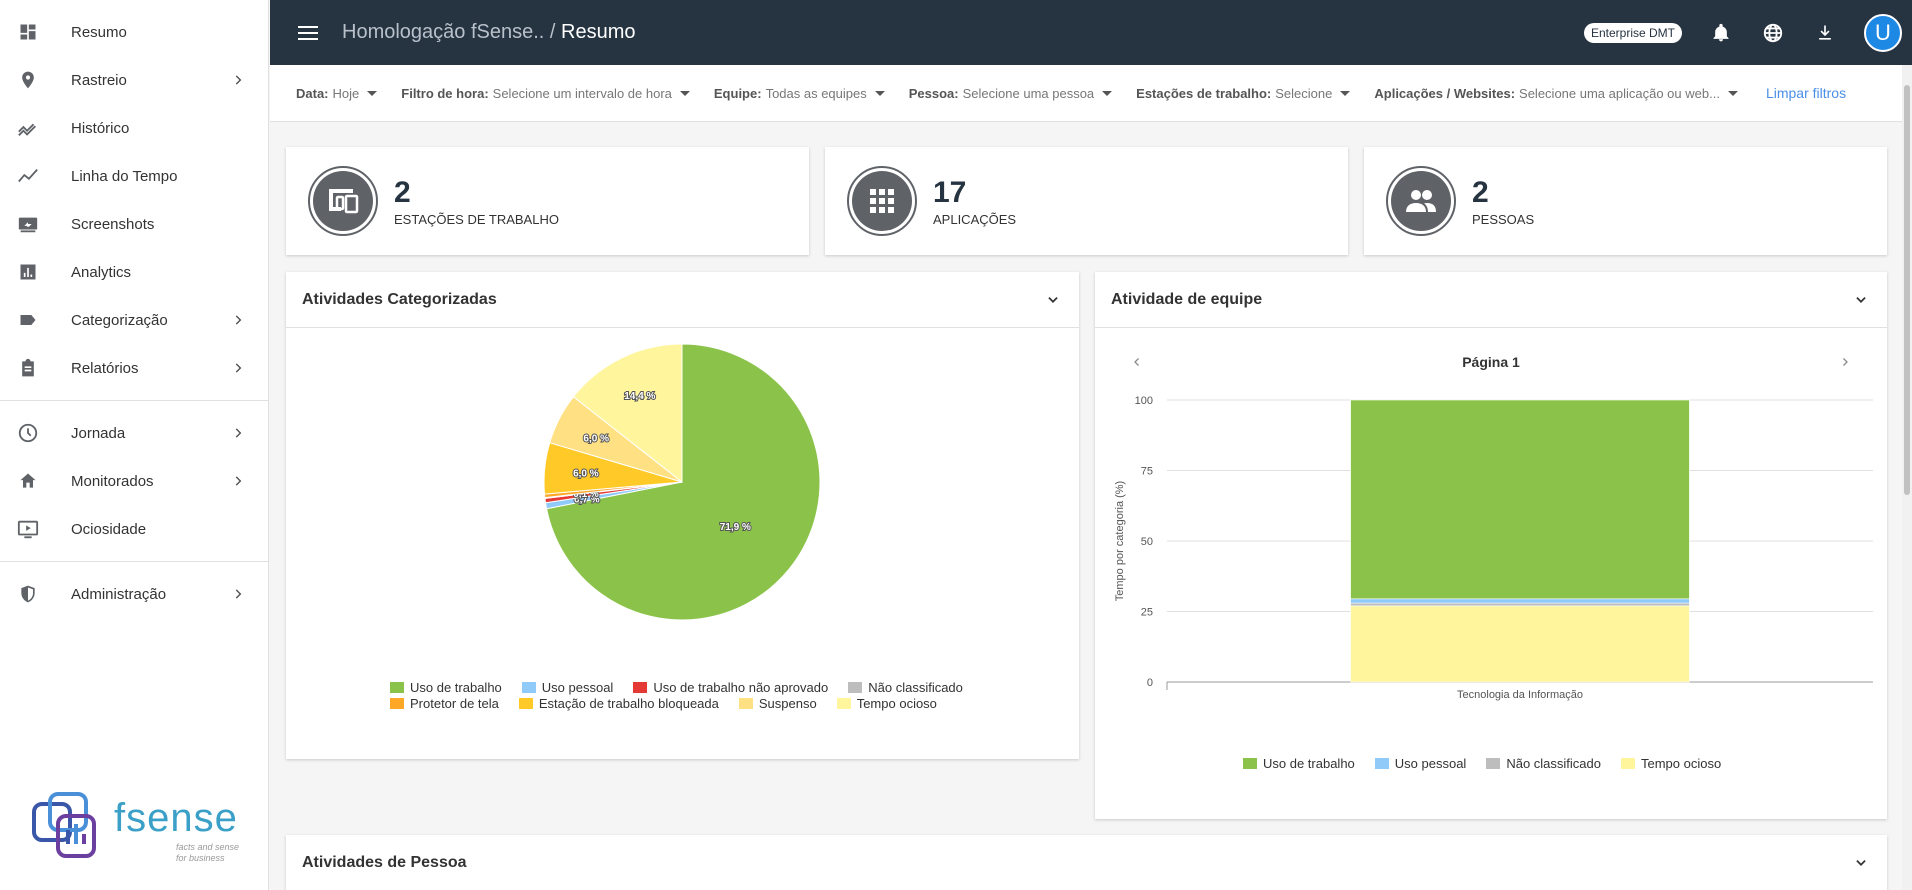 This screenshot has height=890, width=1912. I want to click on y-tick-label: 0, so click(1150, 683).